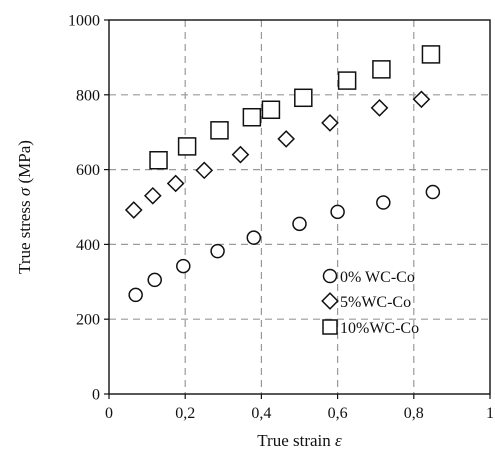 The width and height of the screenshot is (495, 456). What do you see at coordinates (24, 237) in the screenshot?
I see `y-axis-label-text: True stress` at bounding box center [24, 237].